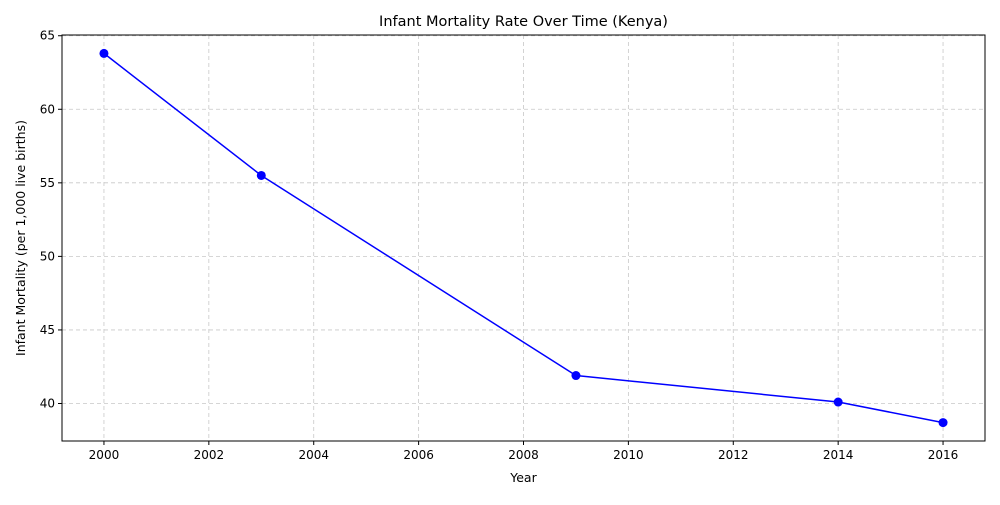 This screenshot has width=1000, height=505. I want to click on chart-title: Infant Mortality Rate Over Time (Kenya), so click(523, 22).